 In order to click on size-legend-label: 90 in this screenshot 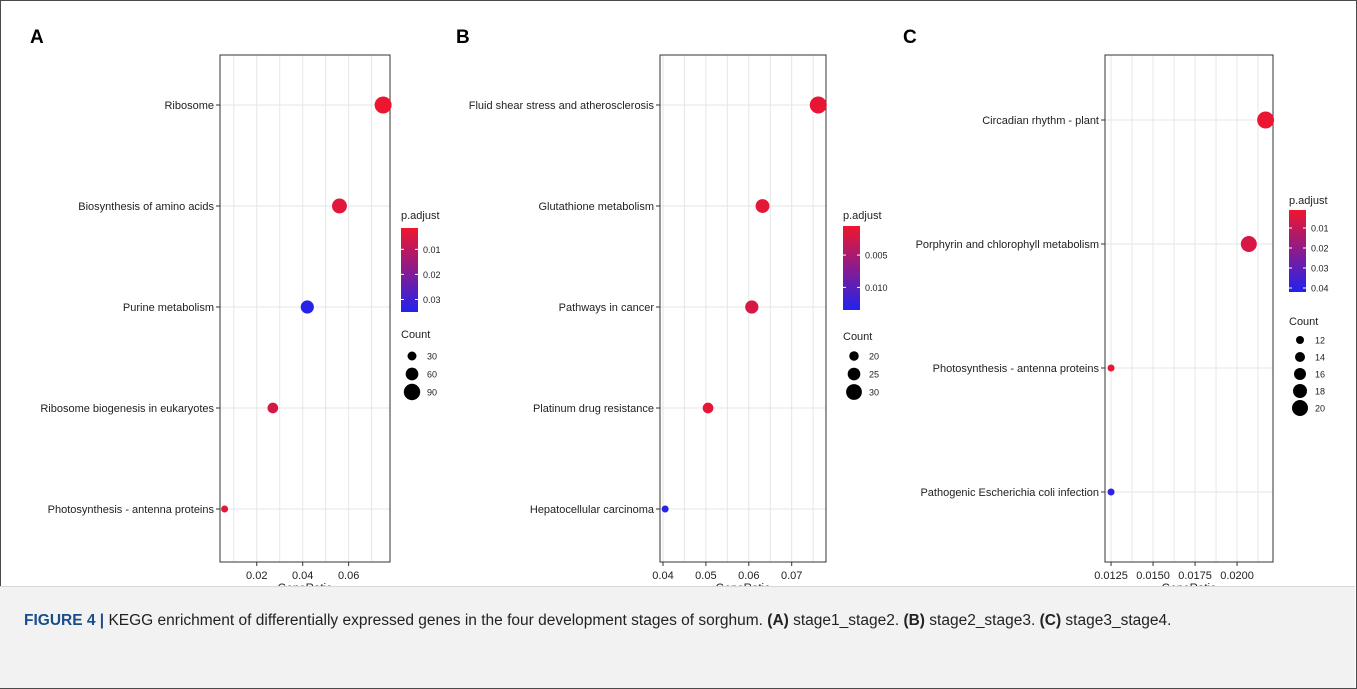, I will do `click(432, 393)`.